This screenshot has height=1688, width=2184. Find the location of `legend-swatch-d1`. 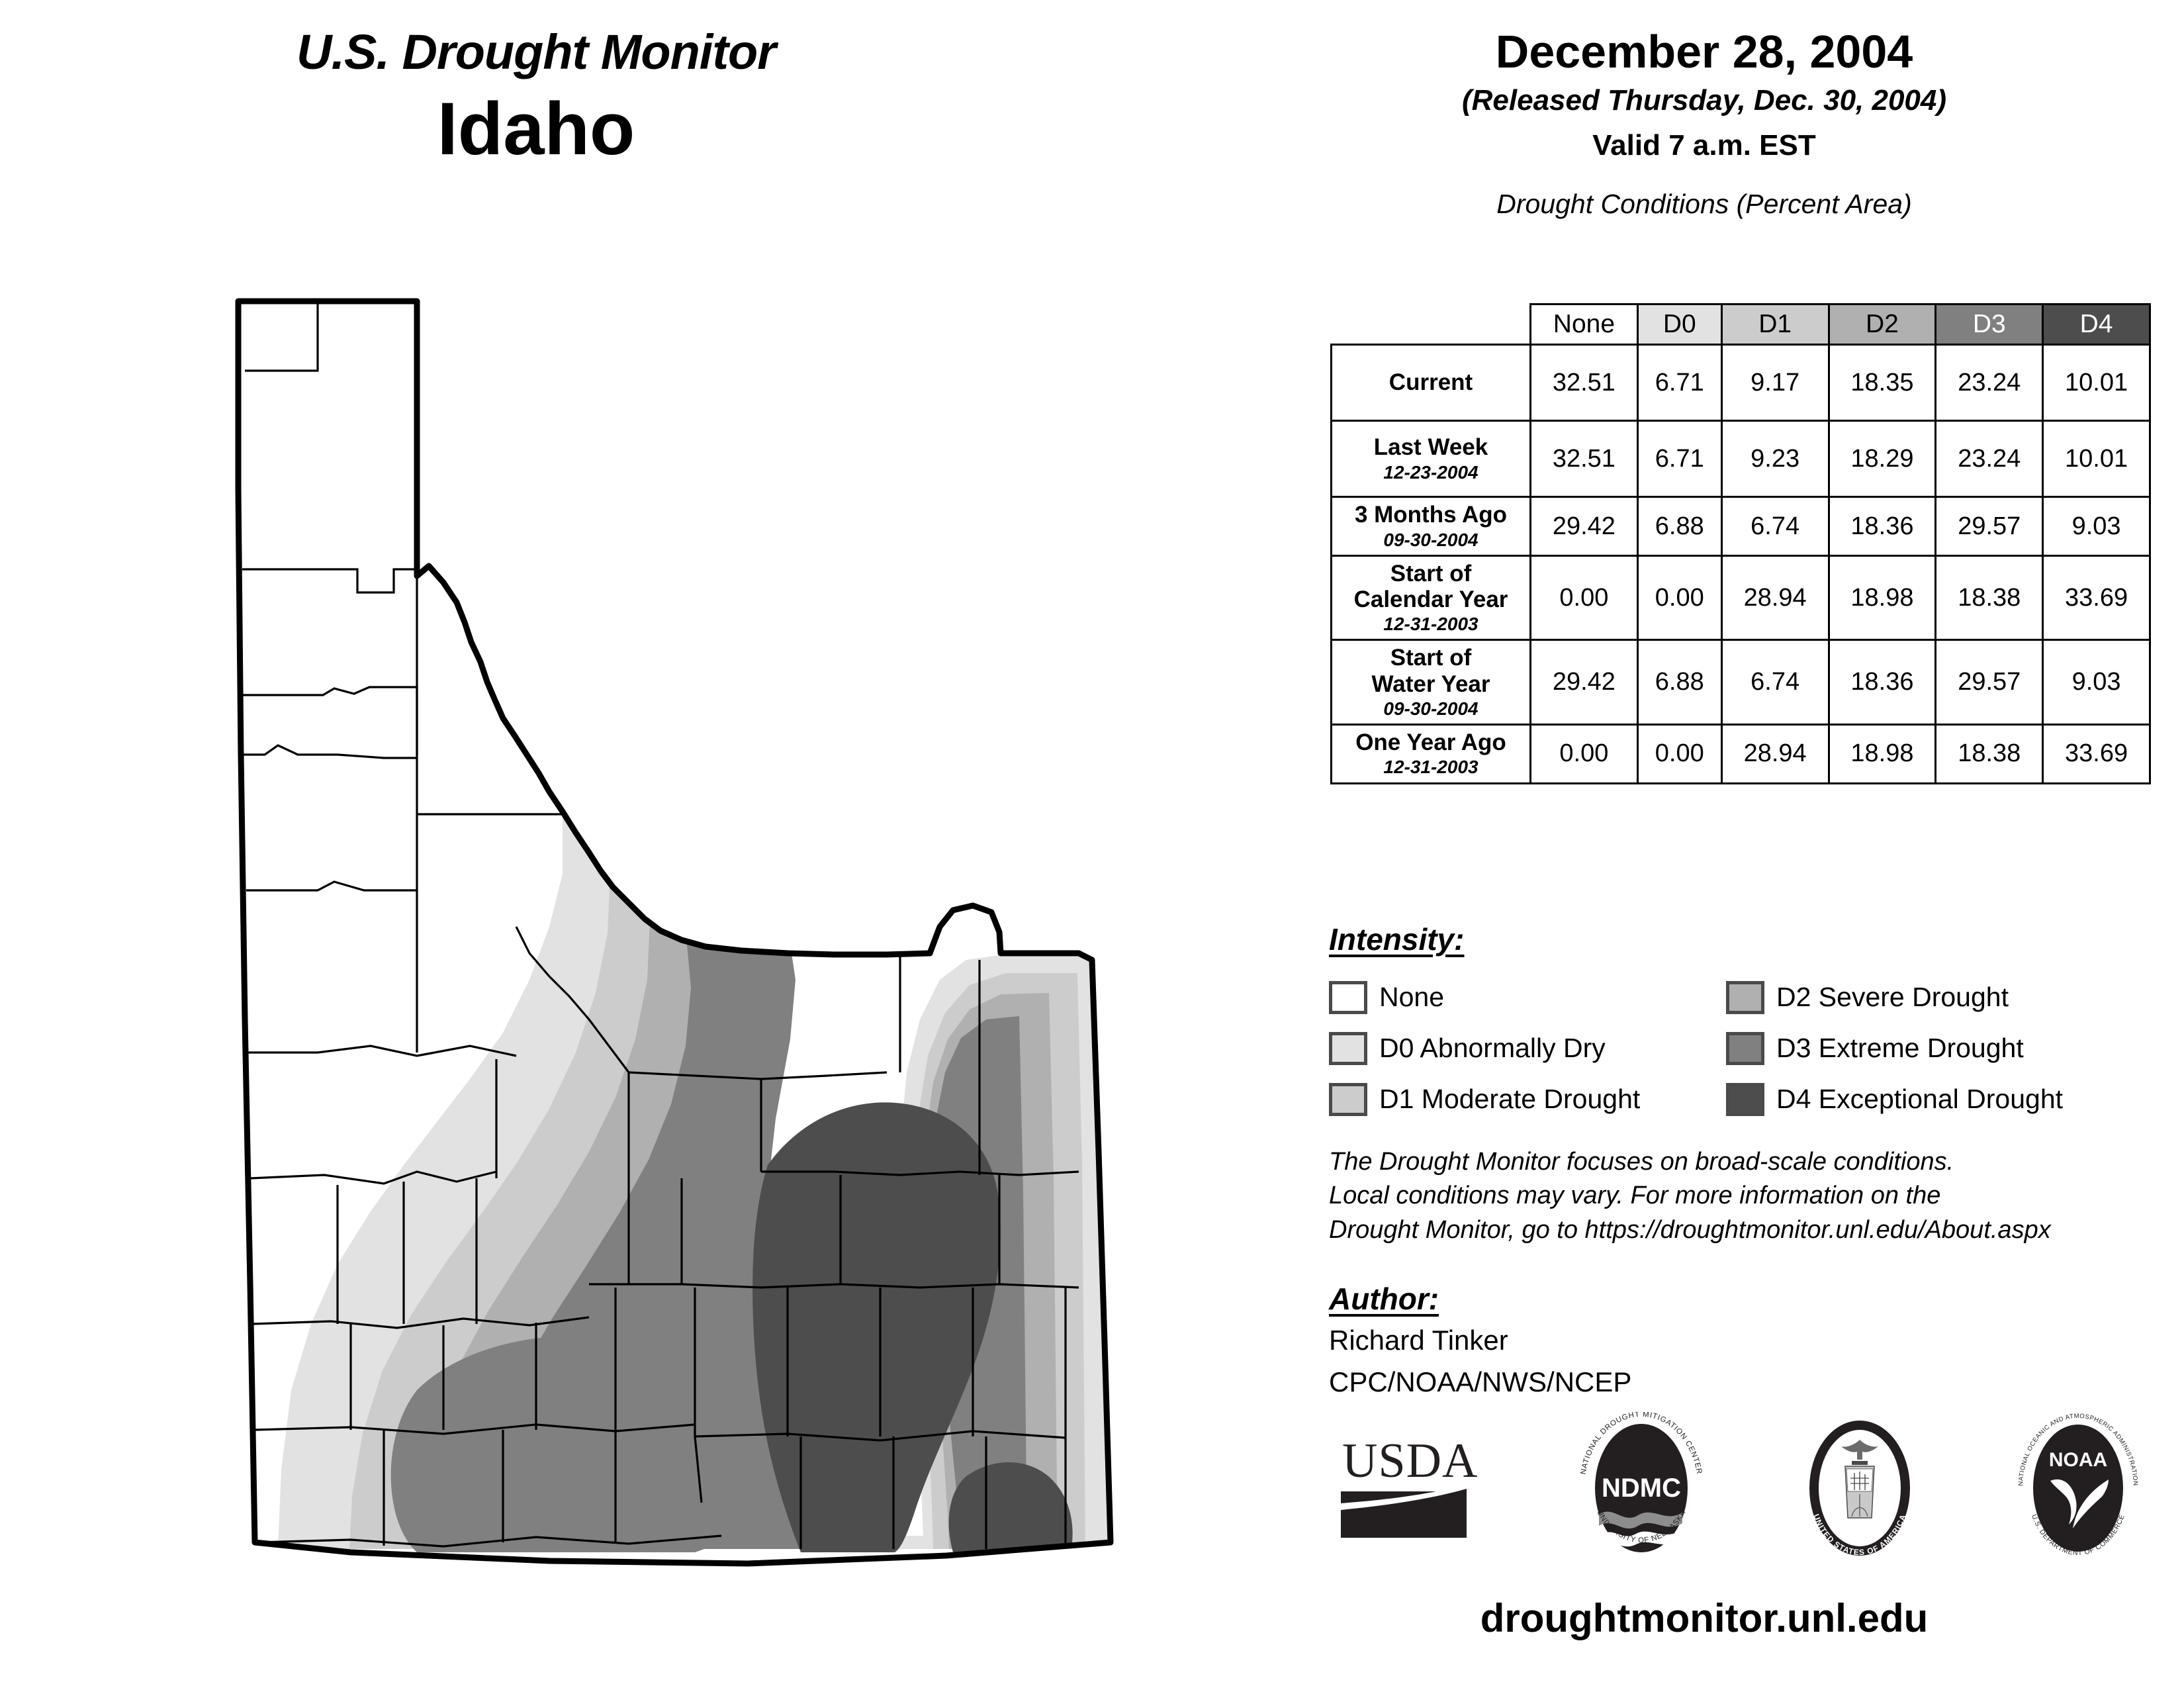

legend-swatch-d1 is located at coordinates (1348, 1099).